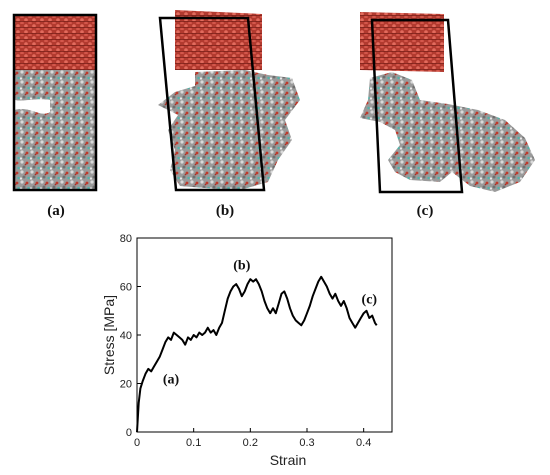 The height and width of the screenshot is (475, 550). I want to click on panel-label-a: (a), so click(56, 211).